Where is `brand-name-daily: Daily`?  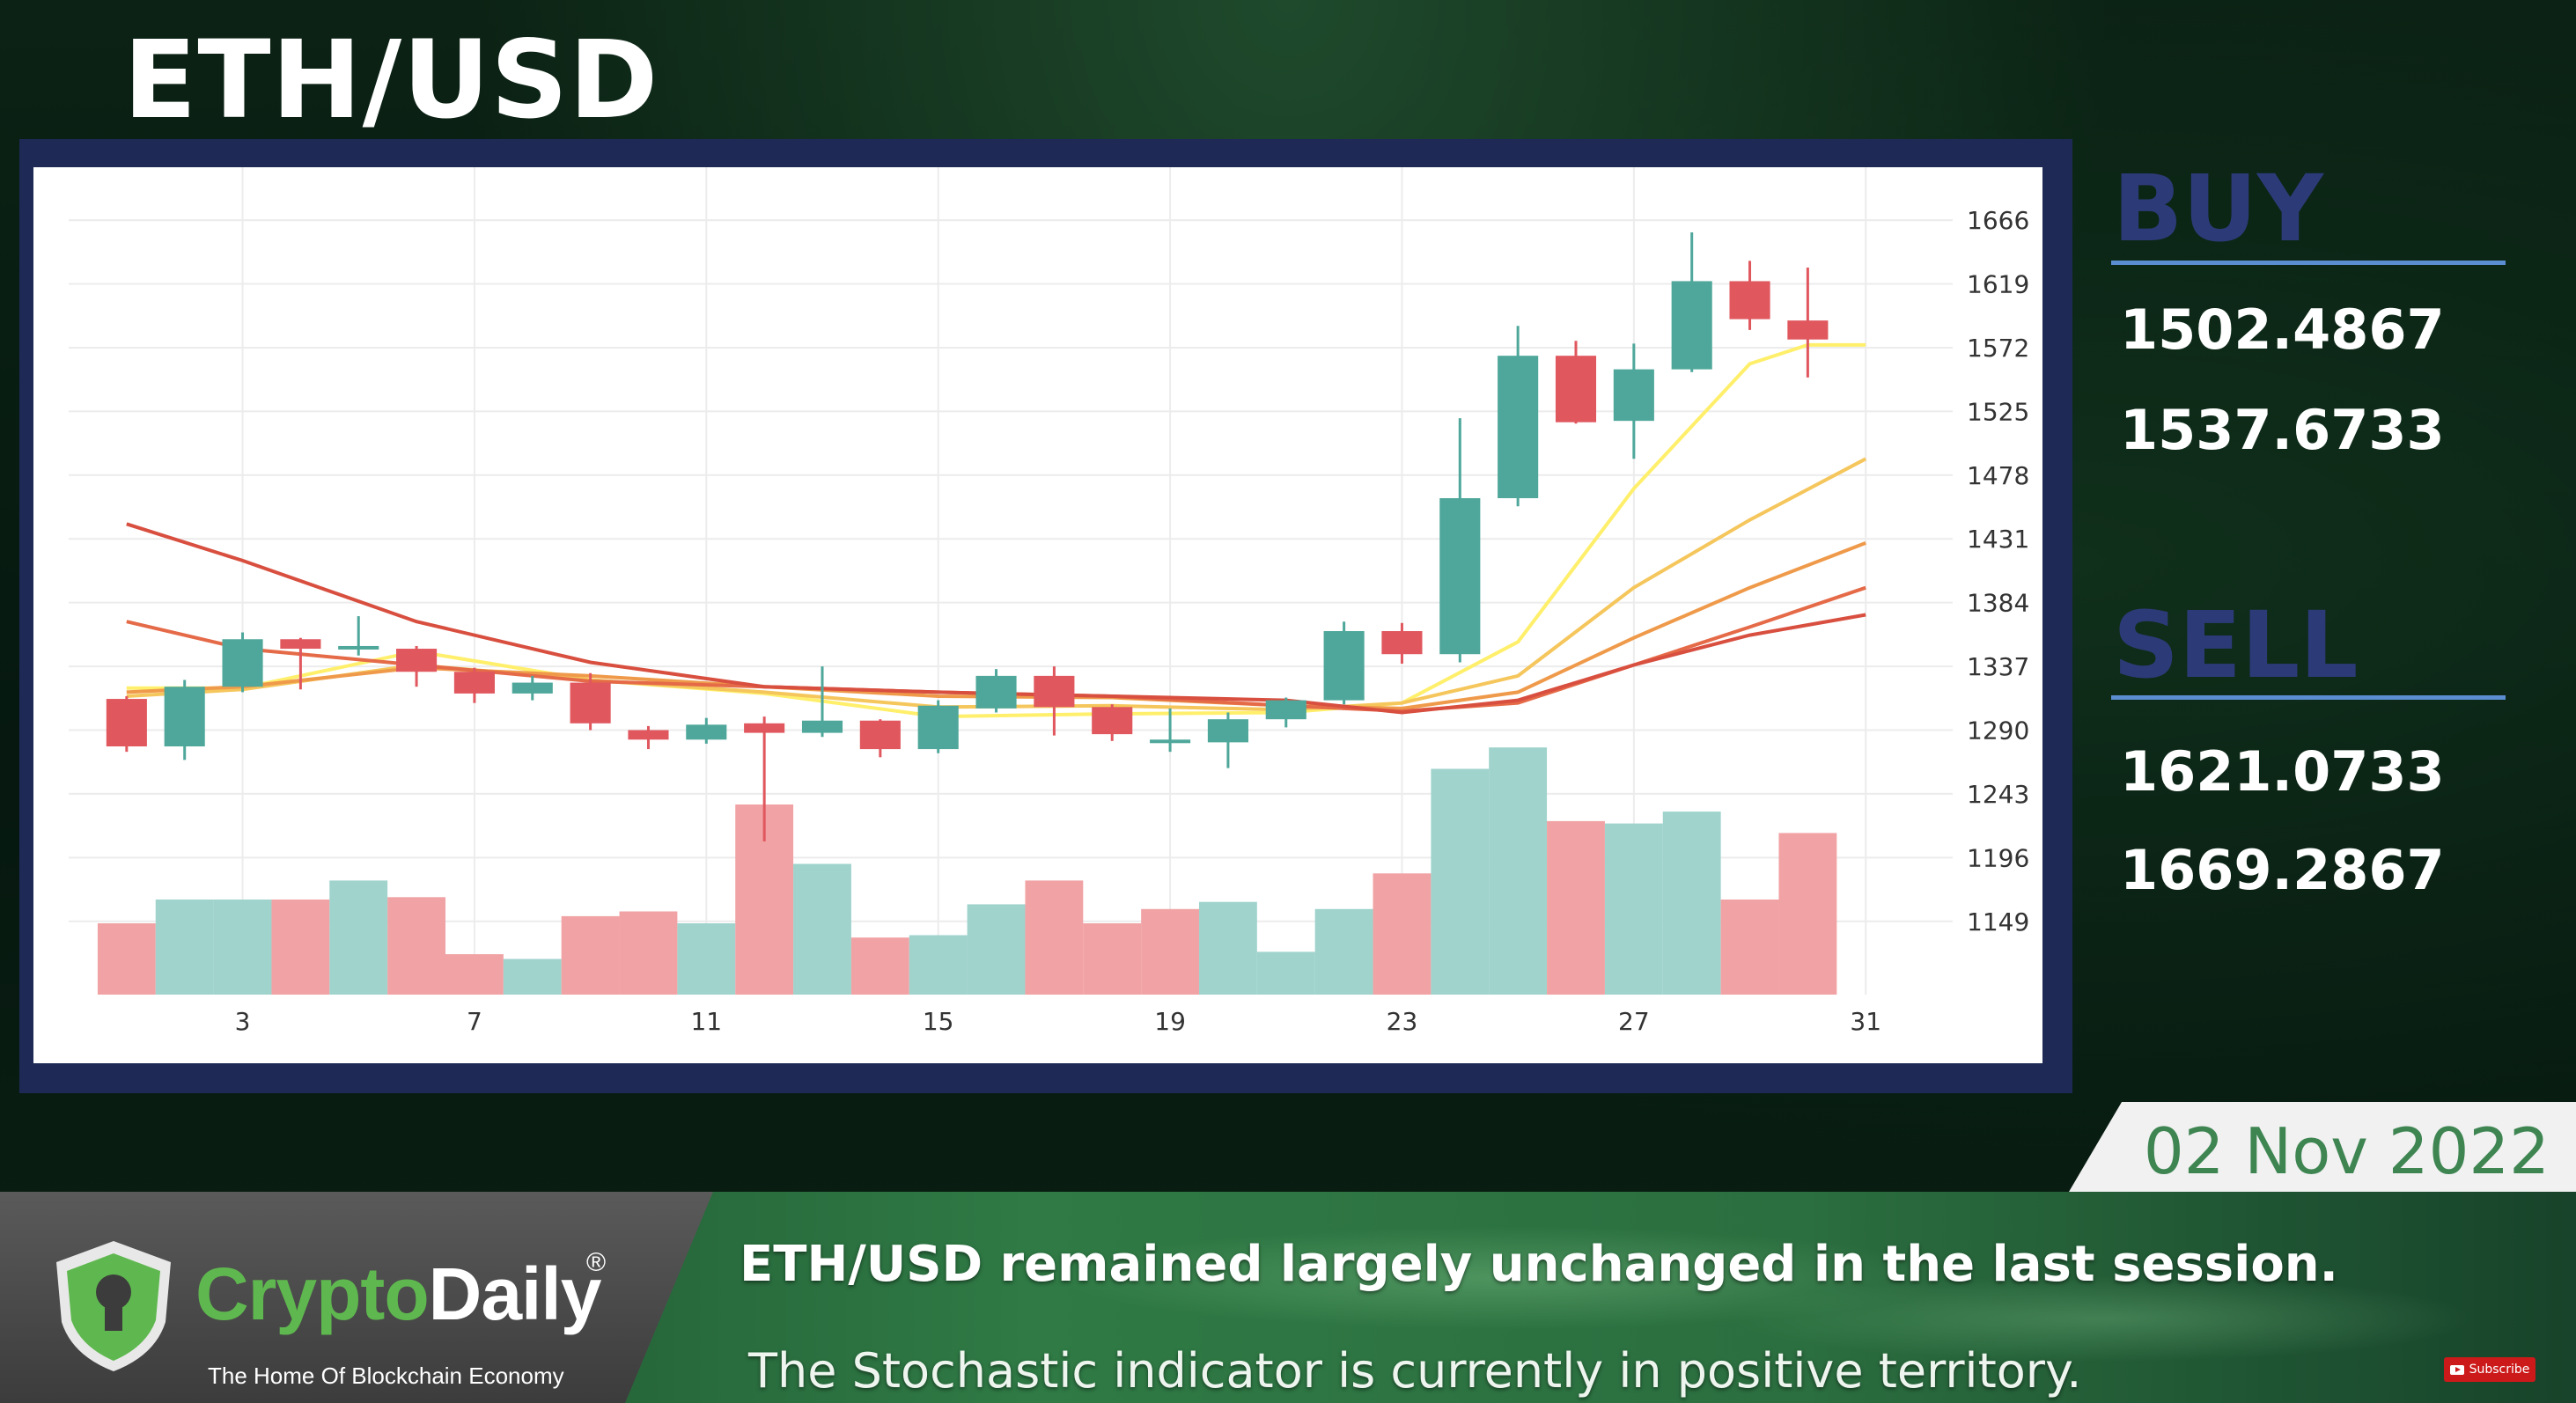
brand-name-daily: Daily is located at coordinates (515, 1293).